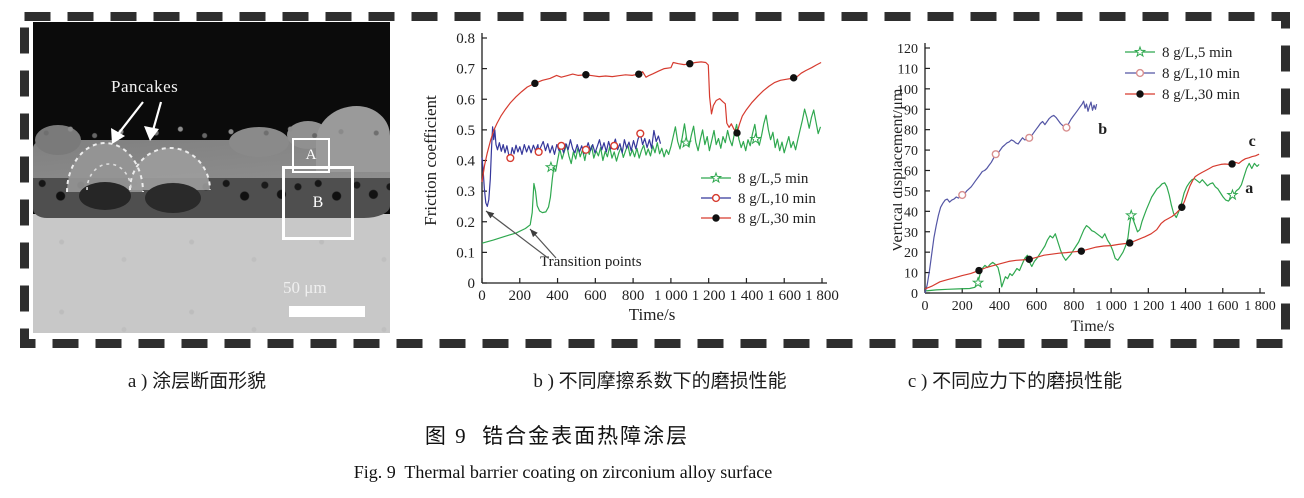  What do you see at coordinates (465, 253) in the screenshot?
I see `svg-text: 0.1` at bounding box center [465, 253].